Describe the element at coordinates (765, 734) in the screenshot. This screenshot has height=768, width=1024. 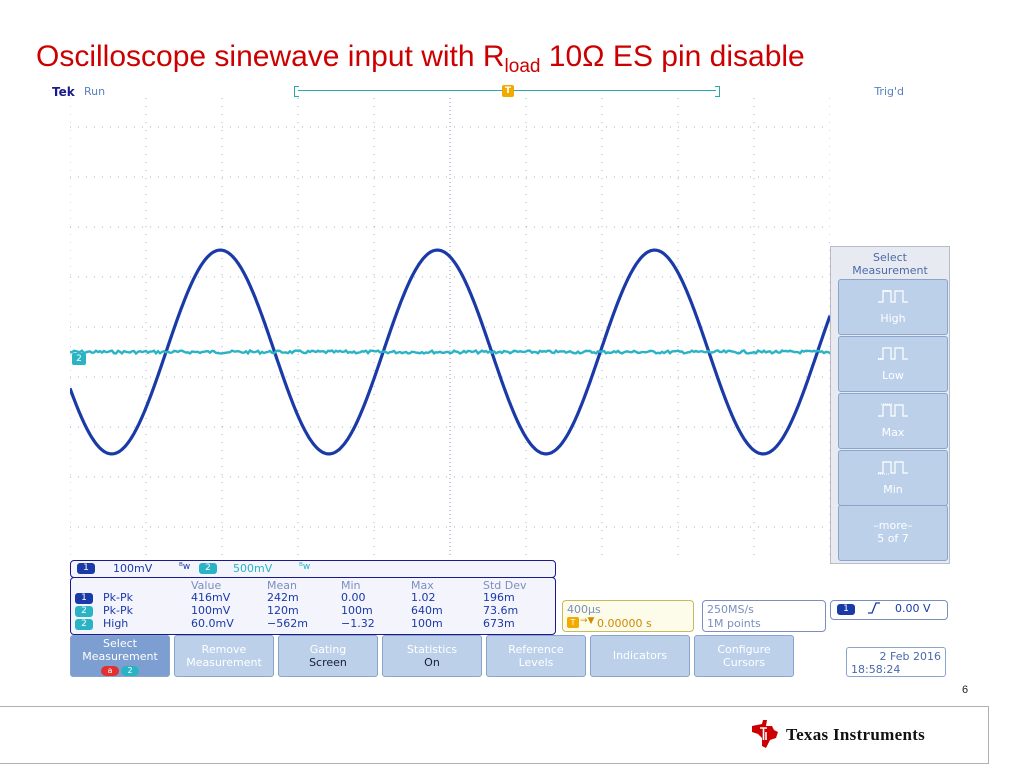
I see `ti-logo-icon` at that location.